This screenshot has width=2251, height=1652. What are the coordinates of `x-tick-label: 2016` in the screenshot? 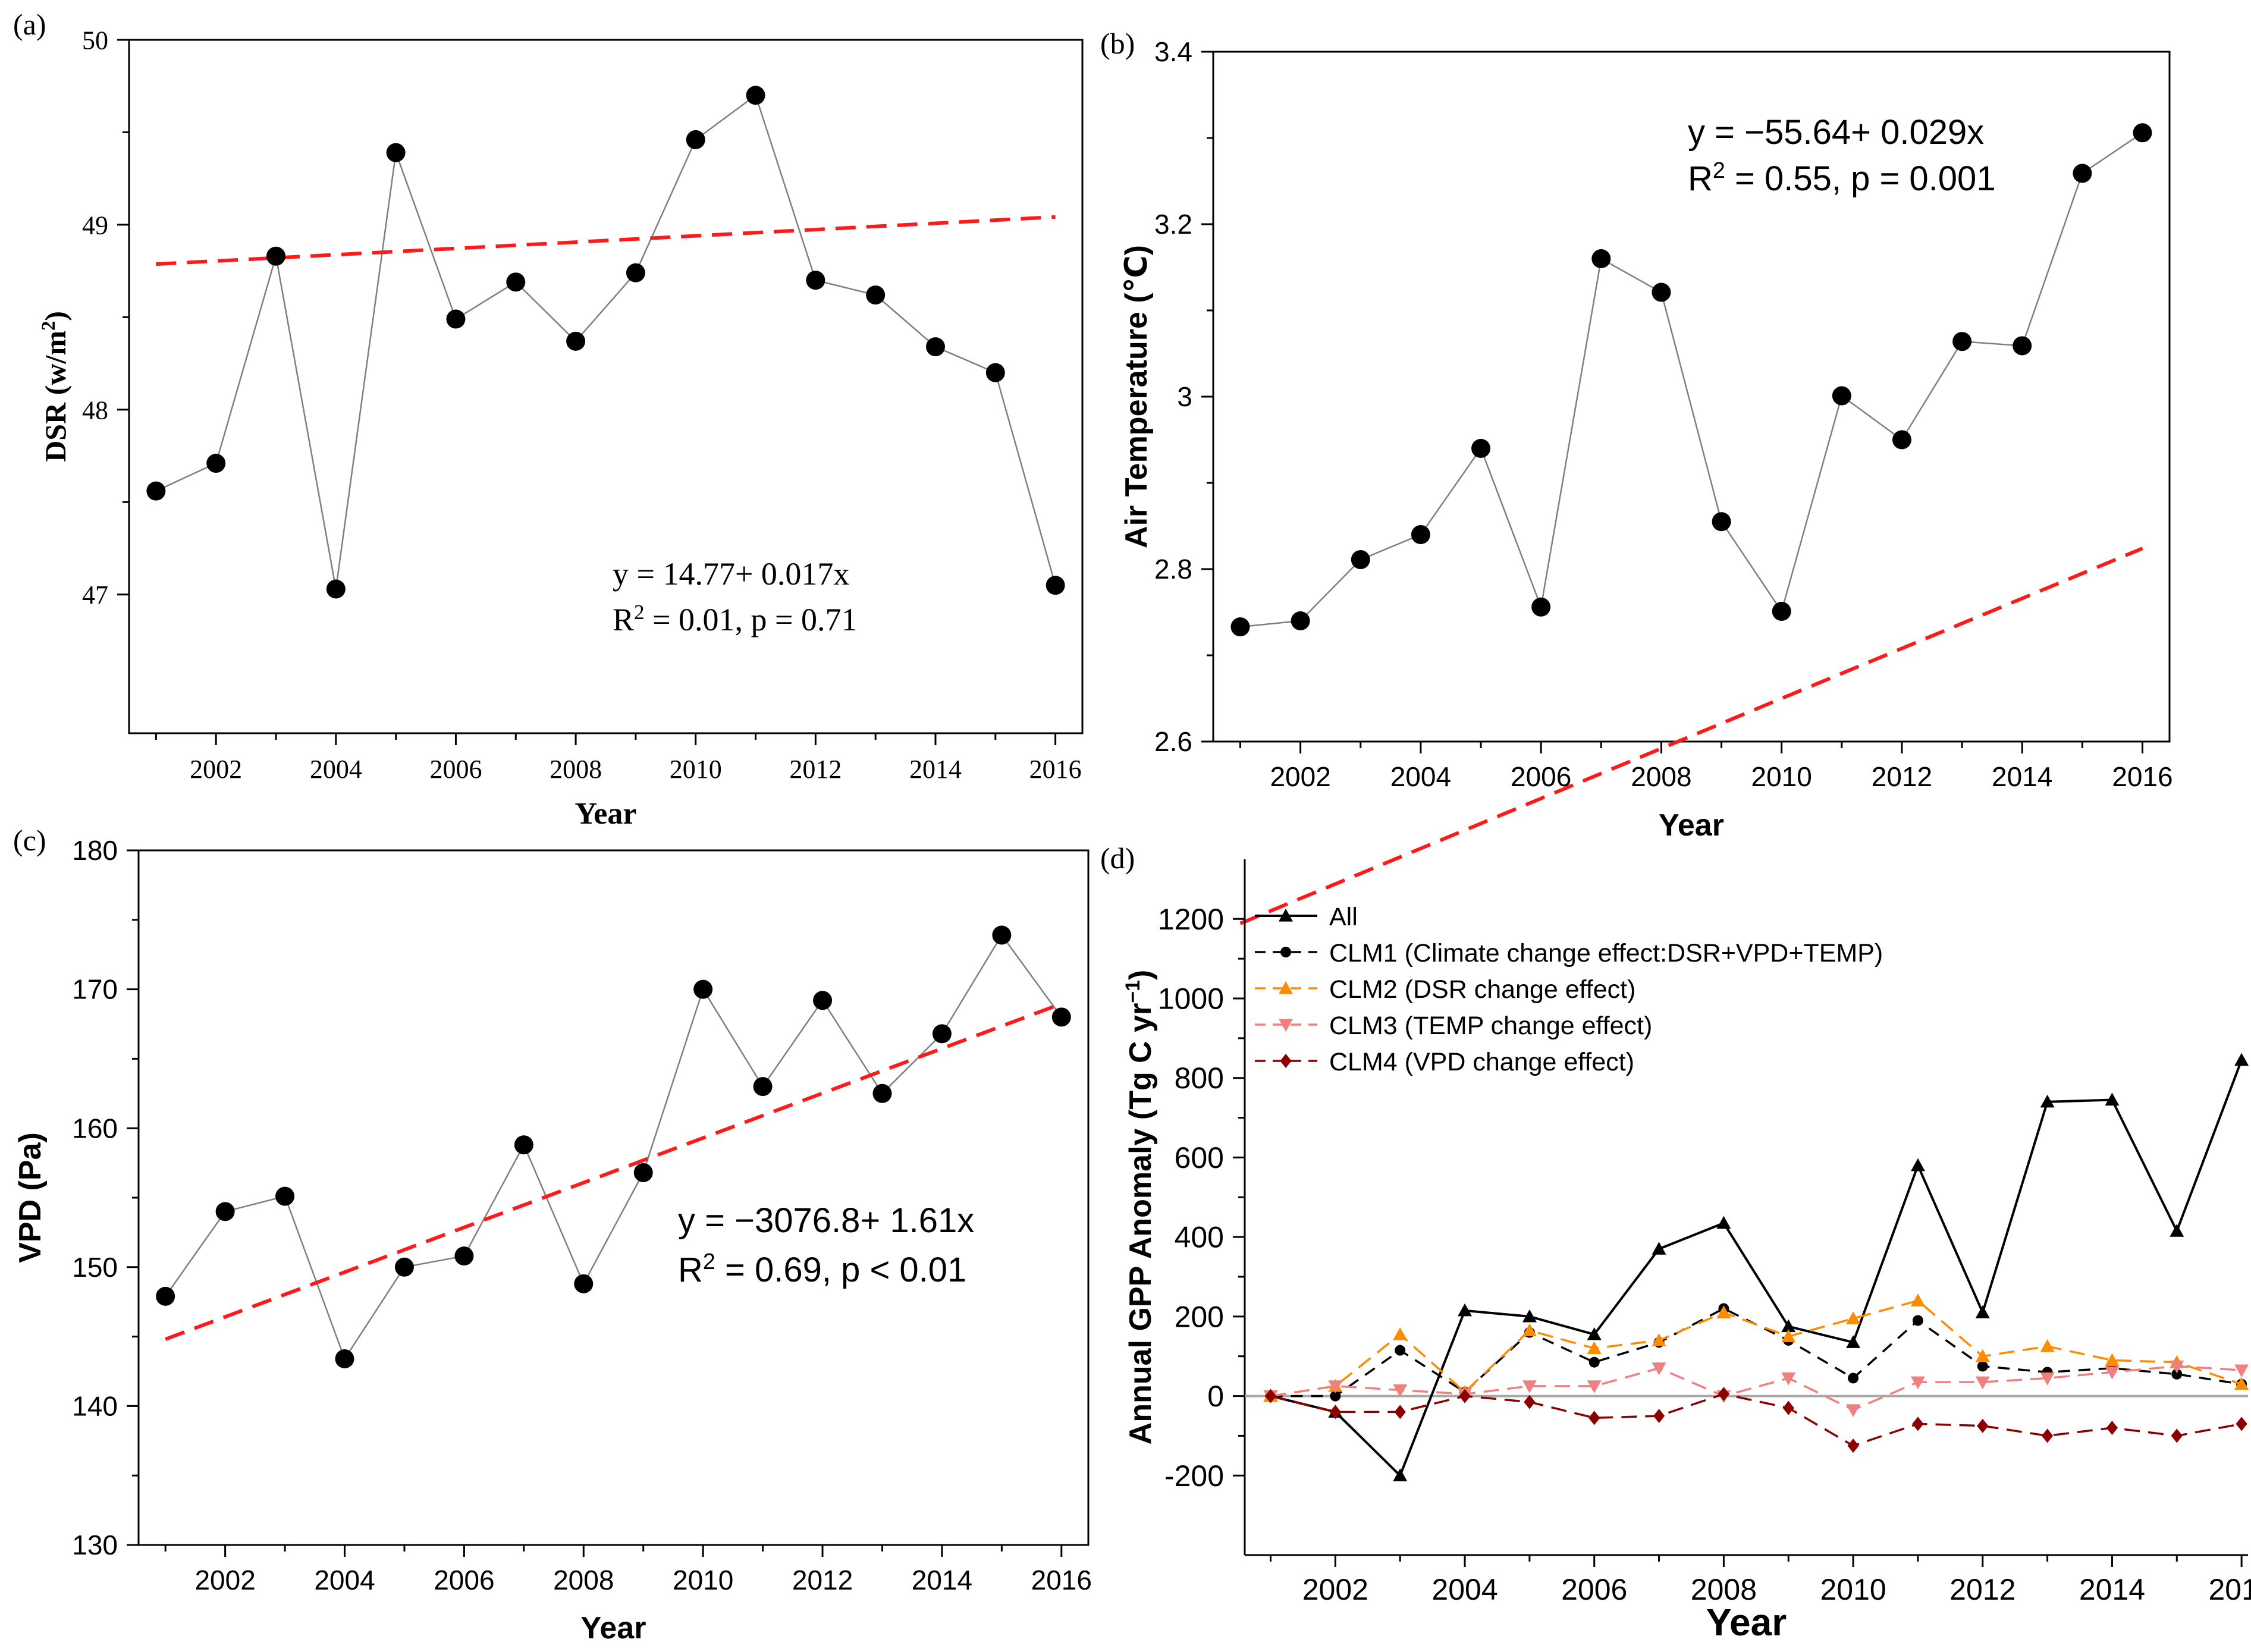 It's located at (1061, 1580).